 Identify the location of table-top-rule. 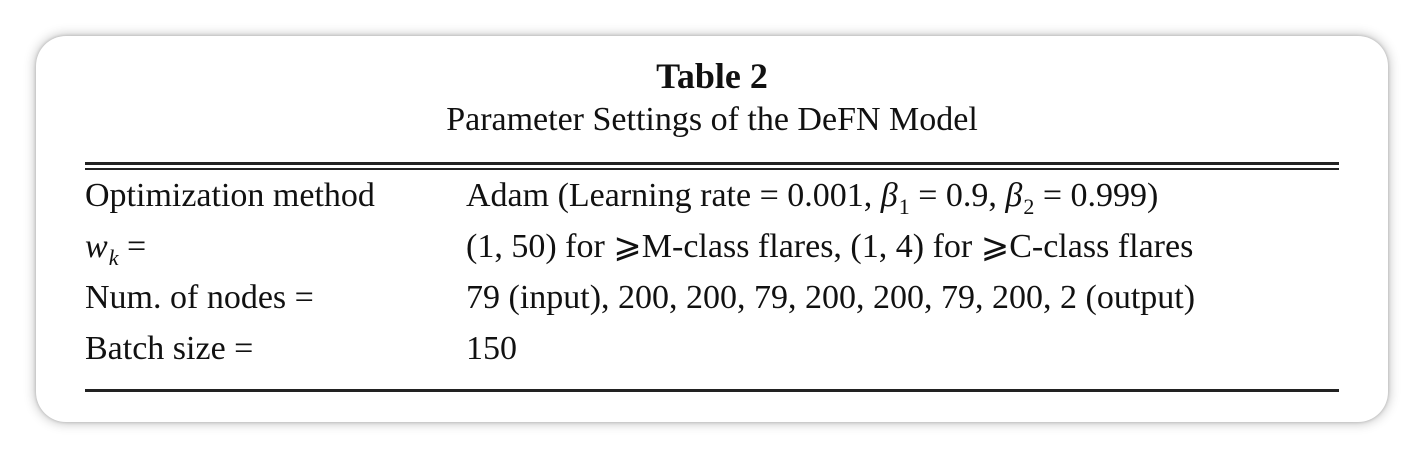
(712, 163).